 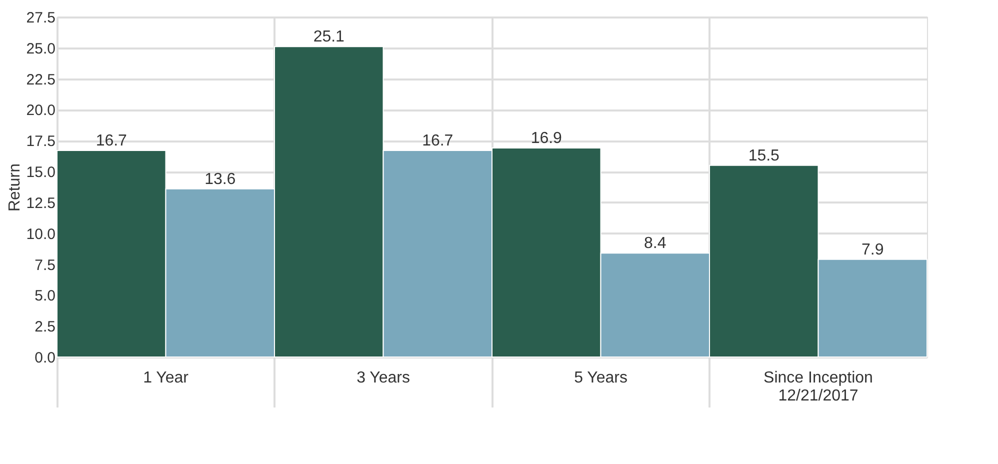 What do you see at coordinates (15, 187) in the screenshot?
I see `y-axis-title: Return` at bounding box center [15, 187].